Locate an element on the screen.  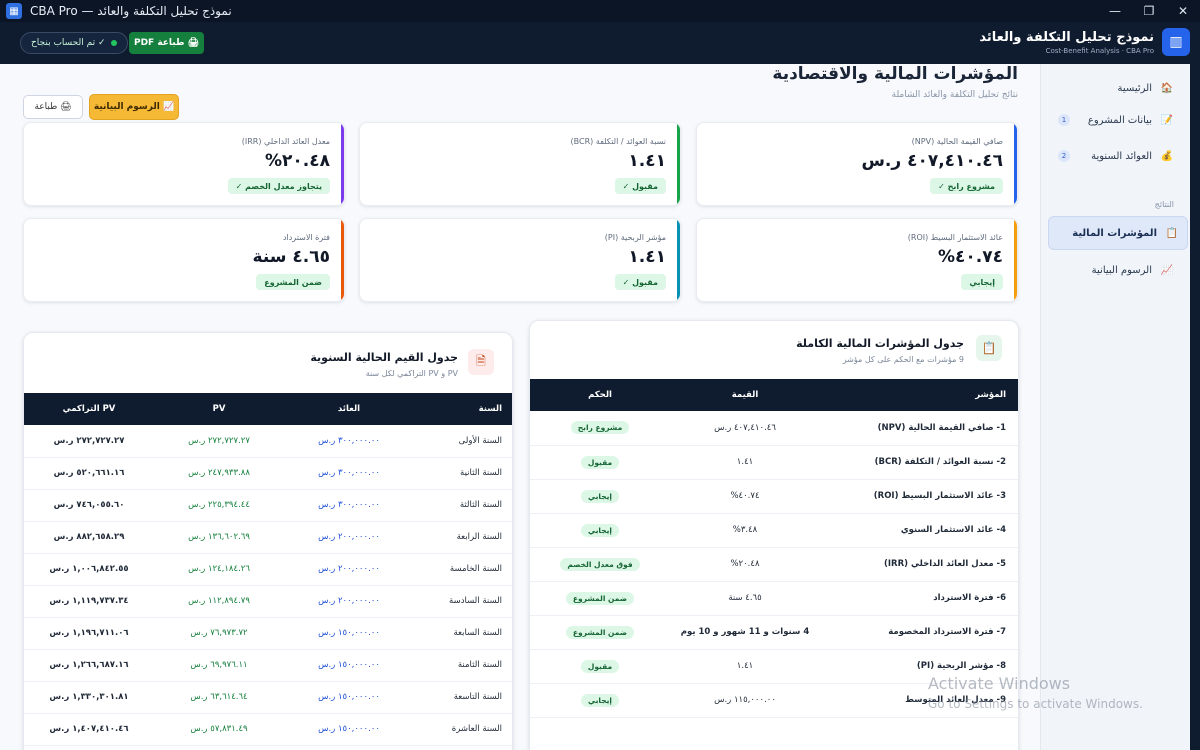
year-cell: السنة السادسة is located at coordinates (463, 601).